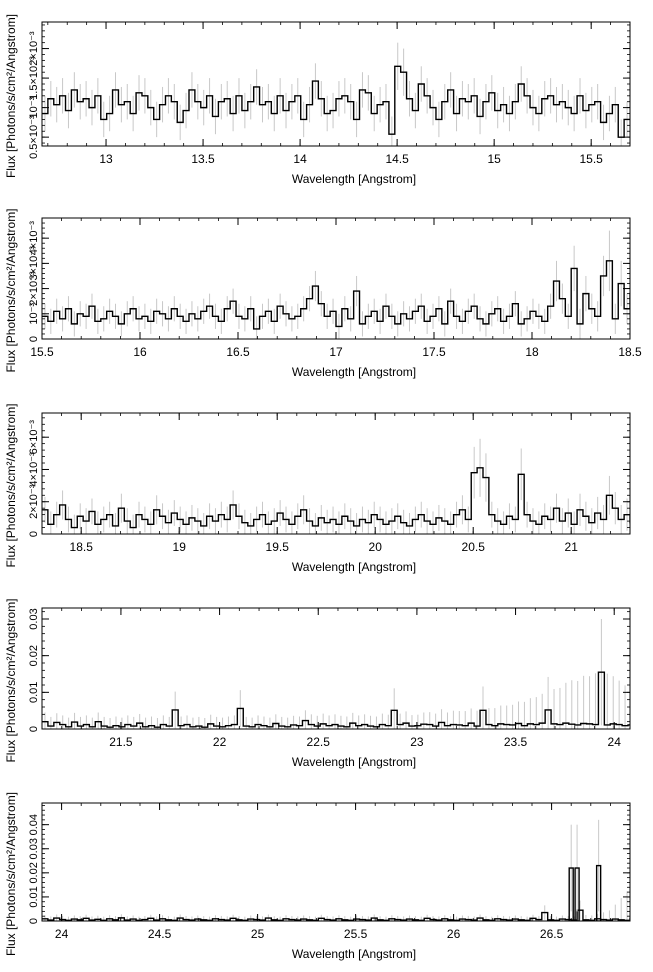  I want to click on x-tick-label: 25, so click(258, 934).